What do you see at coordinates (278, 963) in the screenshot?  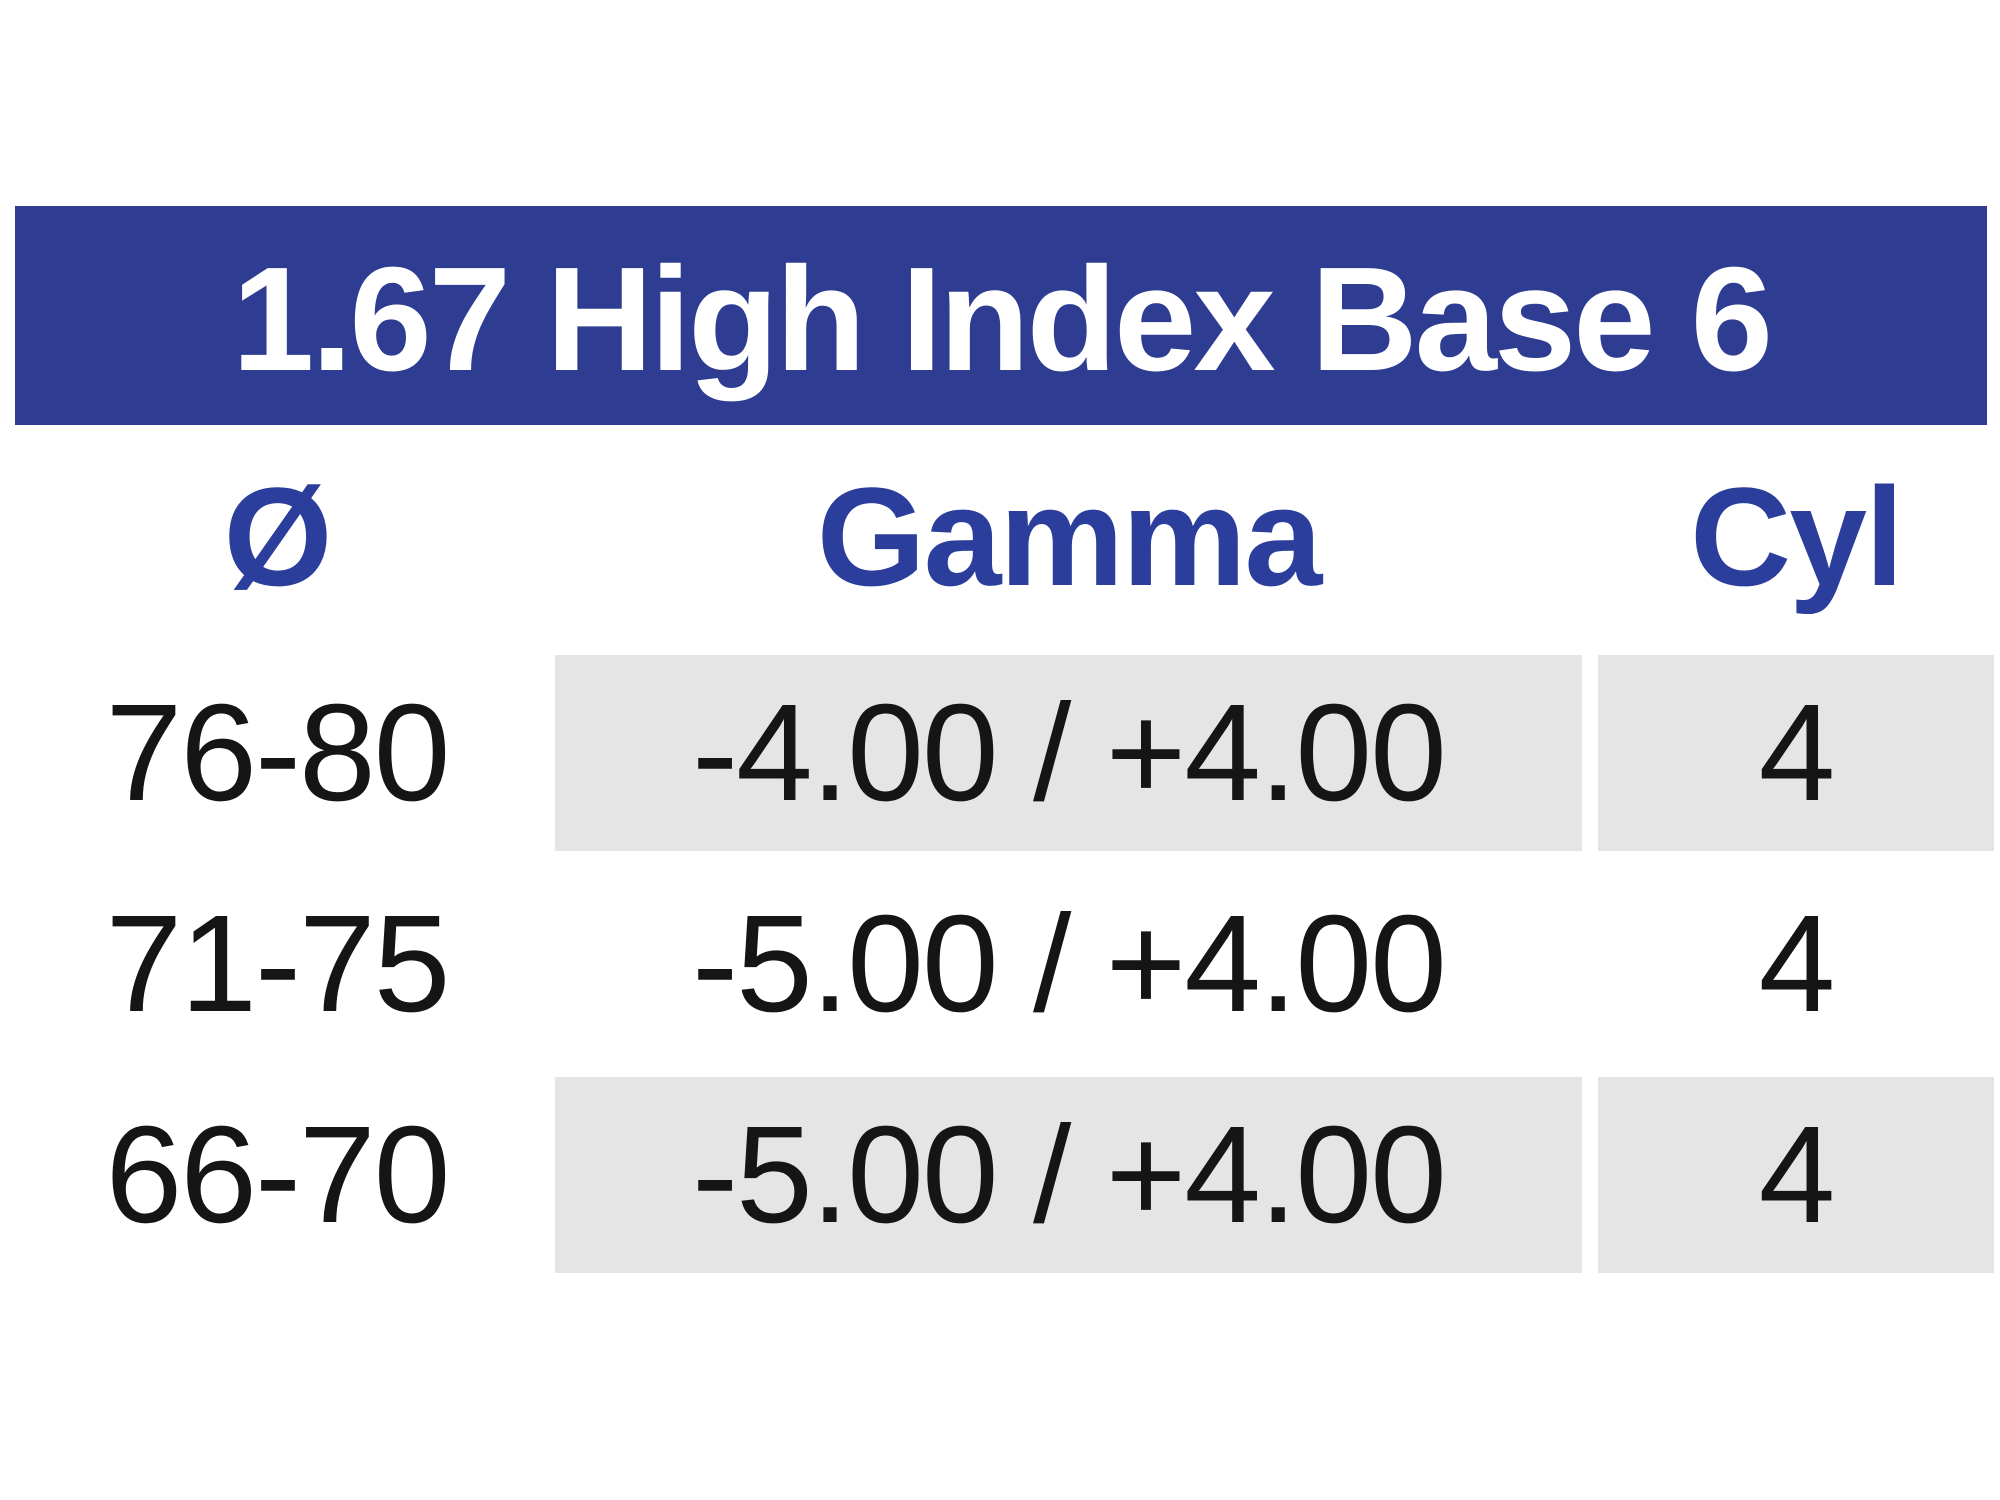 I see `cell-diameter: 71-75` at bounding box center [278, 963].